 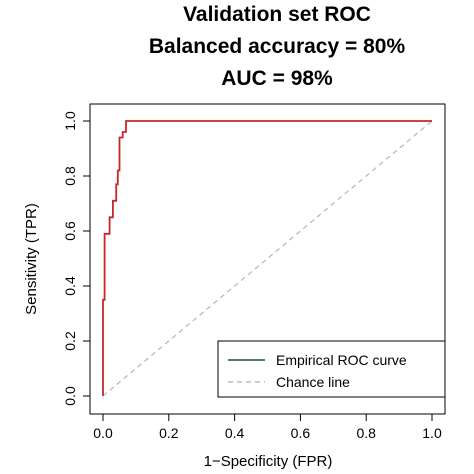 What do you see at coordinates (70, 121) in the screenshot?
I see `y-tick-label: 1.0` at bounding box center [70, 121].